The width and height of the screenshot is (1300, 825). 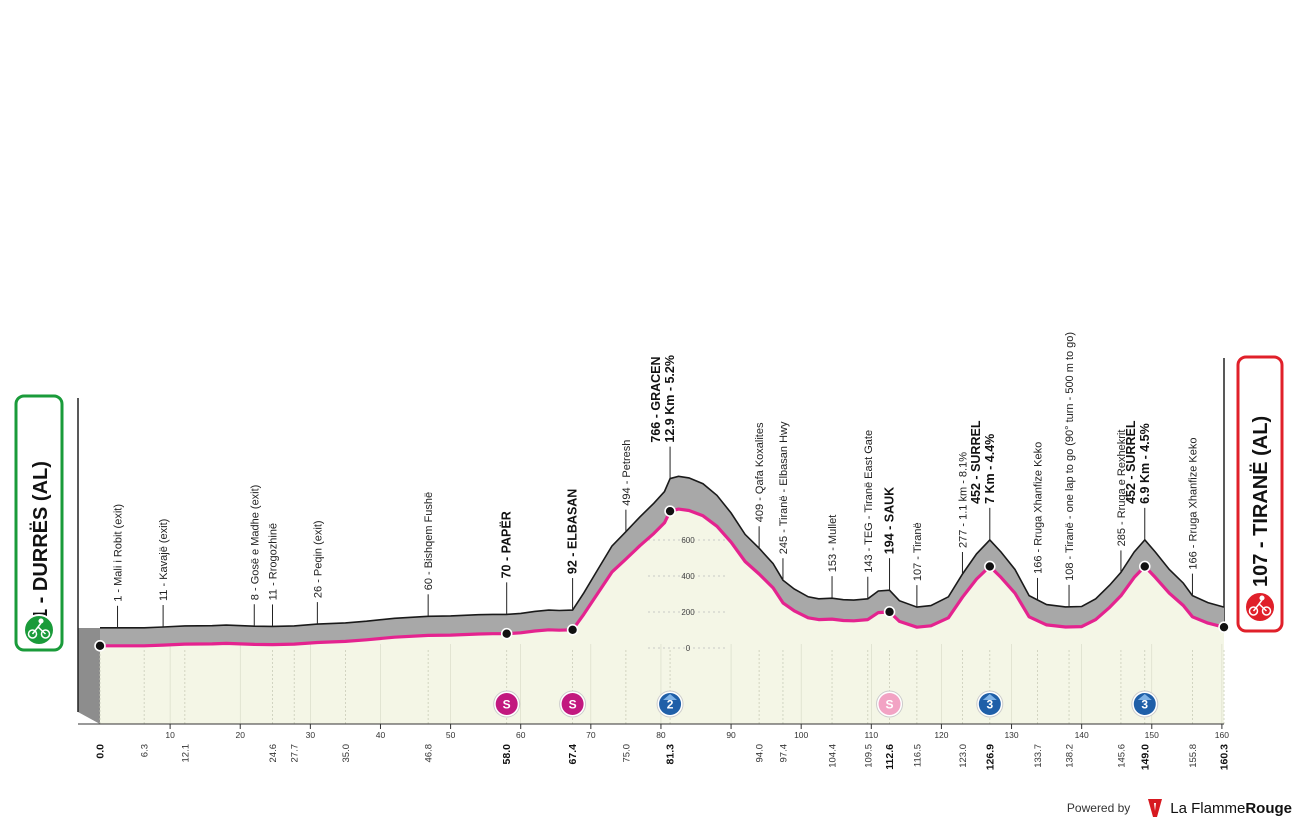 I want to click on altitude-scale: 0 200 400 600, so click(x=688, y=594).